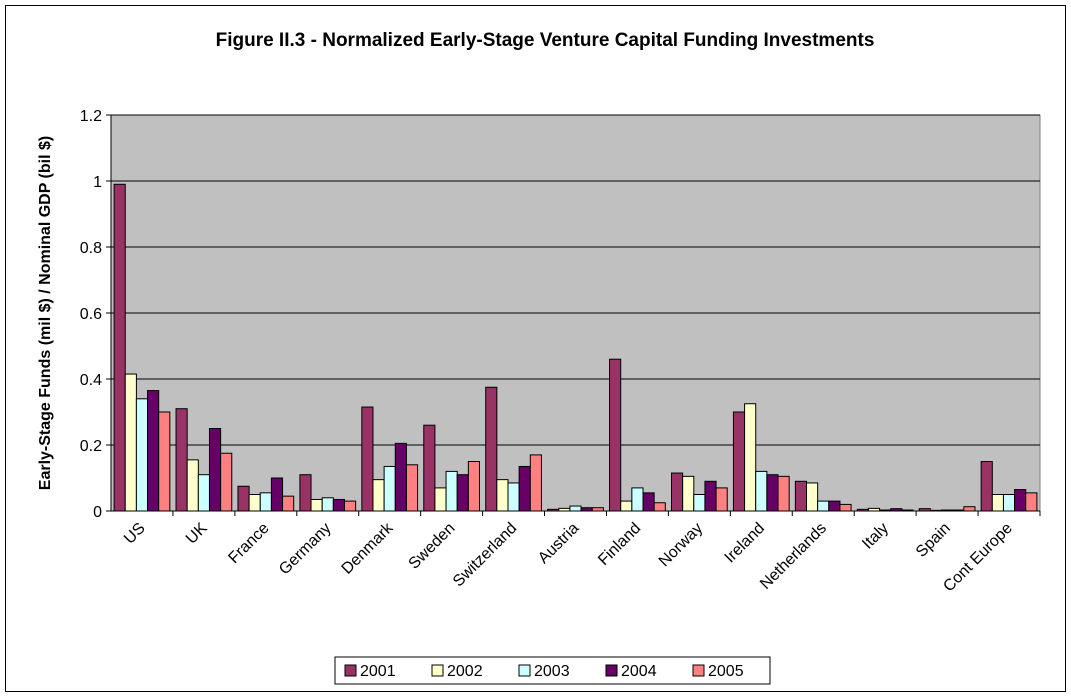 This screenshot has height=697, width=1071. I want to click on y-tick-label: 0, so click(97, 512).